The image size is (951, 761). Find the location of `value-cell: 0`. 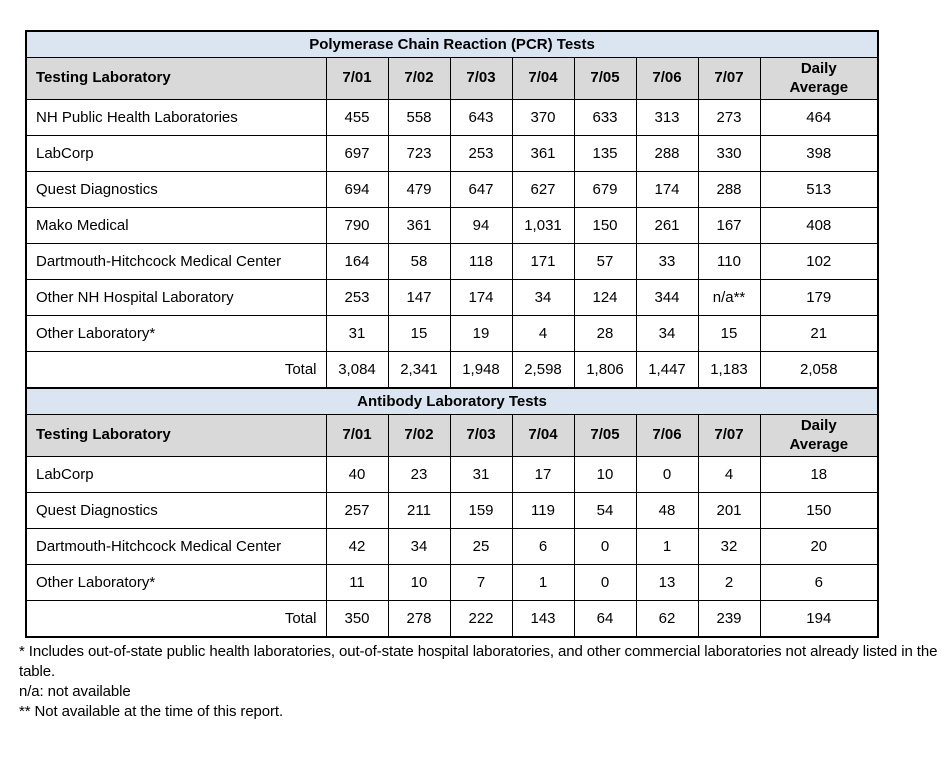

value-cell: 0 is located at coordinates (667, 474).